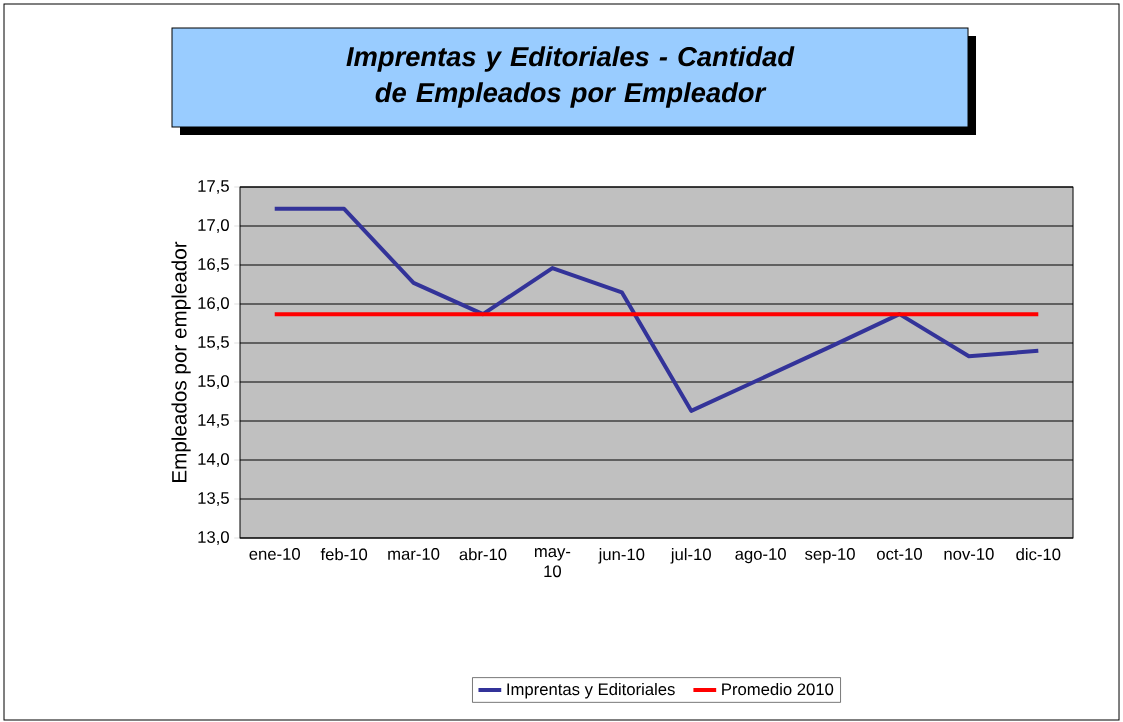  I want to click on chart-title: Imprentas y Editoriales - Cantidad de Empleados por Empleador, so click(570, 77).